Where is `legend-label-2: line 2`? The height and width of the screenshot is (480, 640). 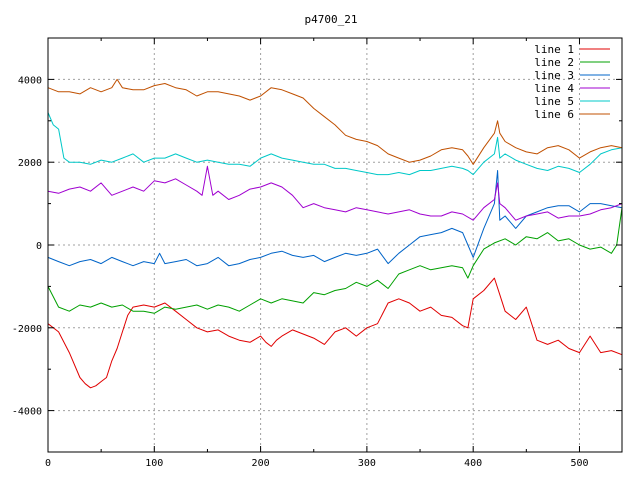
legend-label-2: line 2 is located at coordinates (554, 62).